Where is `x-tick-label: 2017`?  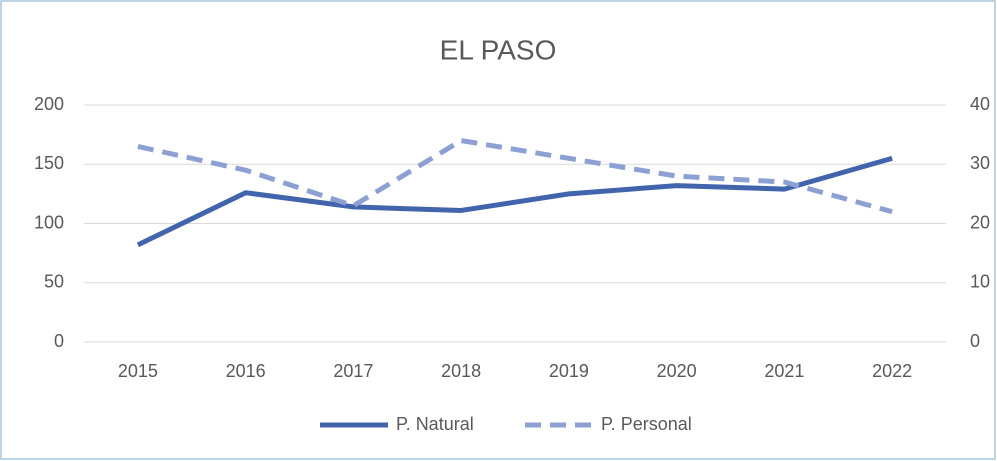 x-tick-label: 2017 is located at coordinates (353, 371).